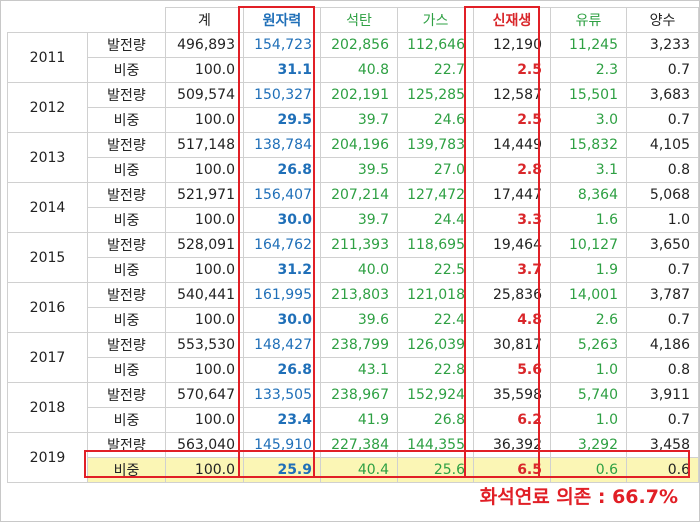 The height and width of the screenshot is (522, 700). What do you see at coordinates (204, 445) in the screenshot?
I see `cell-total: 563,040` at bounding box center [204, 445].